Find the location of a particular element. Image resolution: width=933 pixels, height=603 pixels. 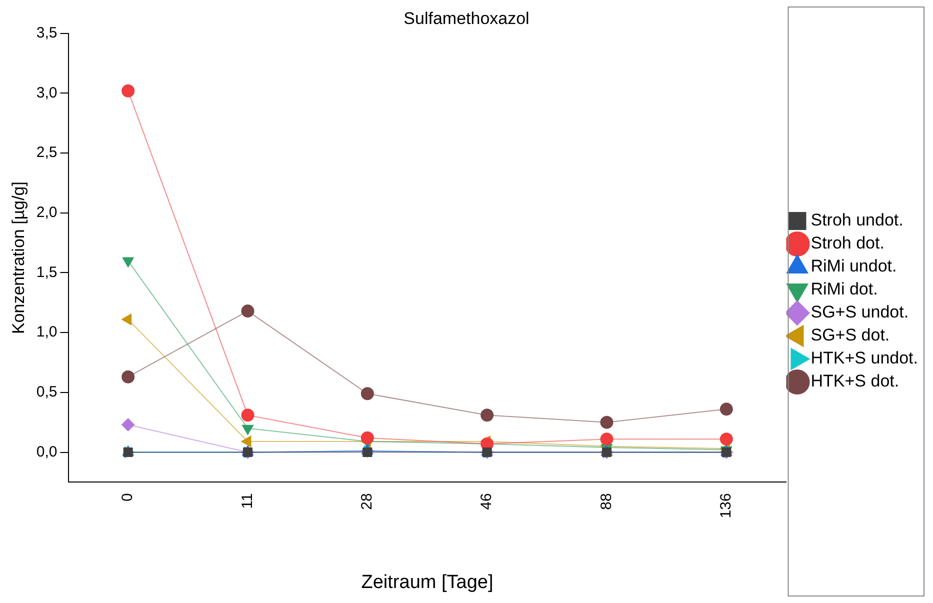

y-axis-title: Konzentration [µg/g] is located at coordinates (18, 258).